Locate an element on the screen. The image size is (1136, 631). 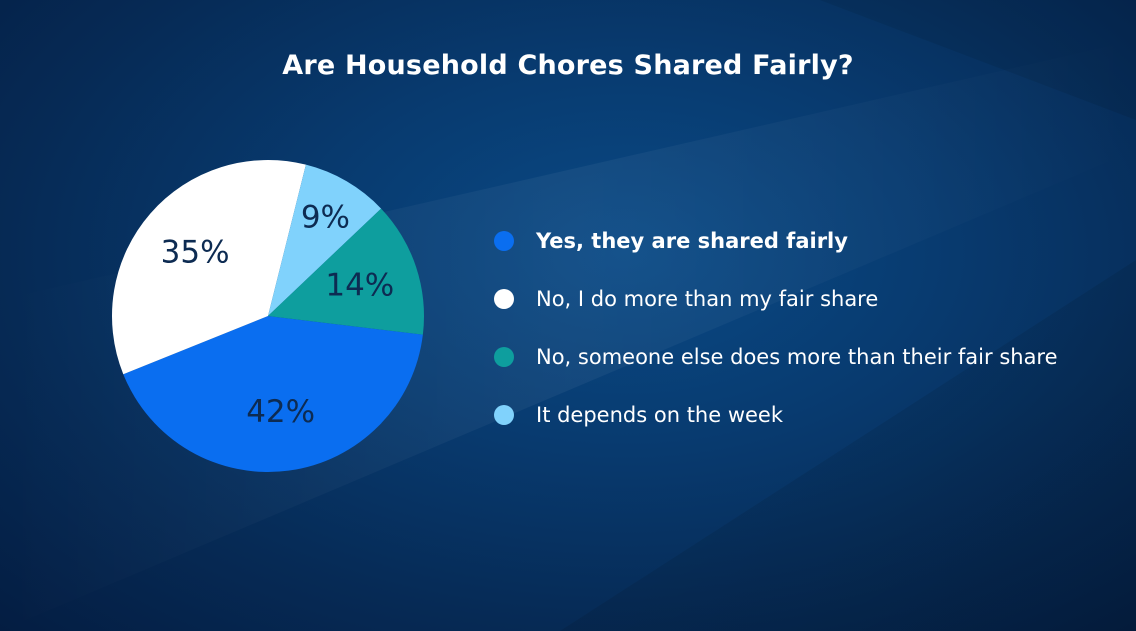
legend-label-yes-shared-fairly: Yes, they are shared fairly is located at coordinates (692, 241).